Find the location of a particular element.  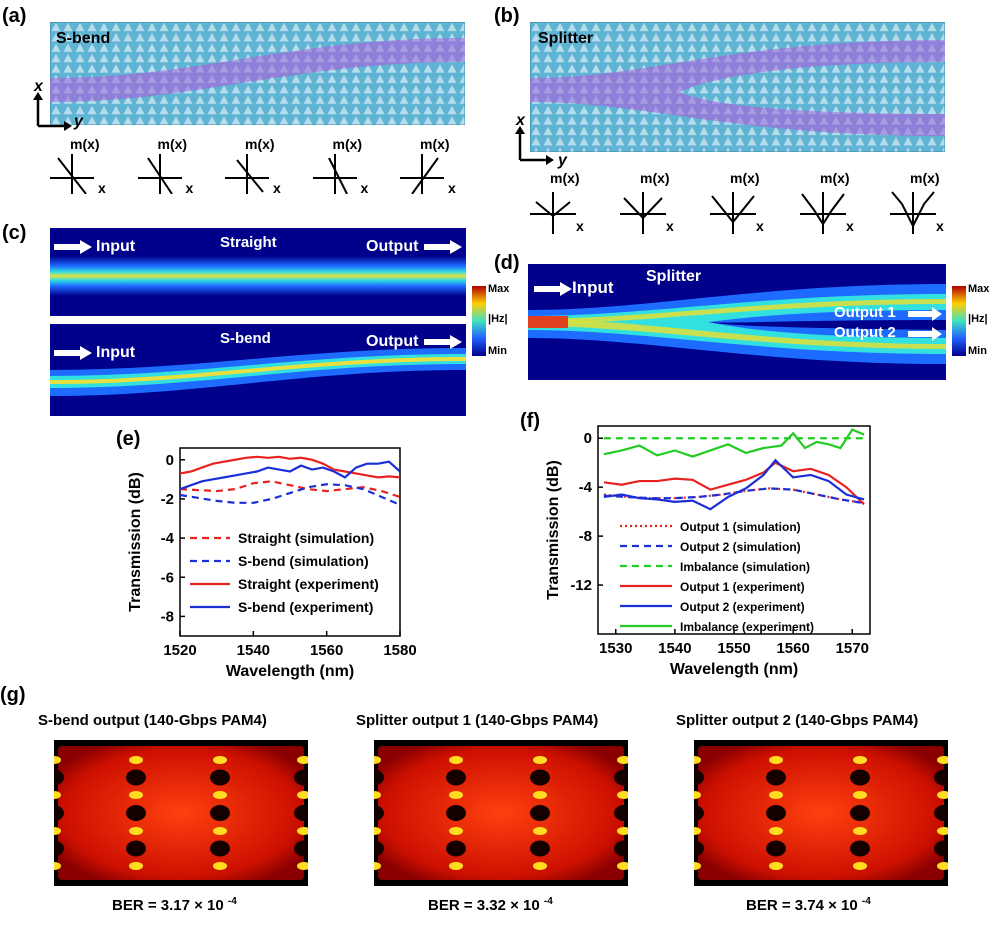

x-tick-label: 1570 is located at coordinates (852, 648).